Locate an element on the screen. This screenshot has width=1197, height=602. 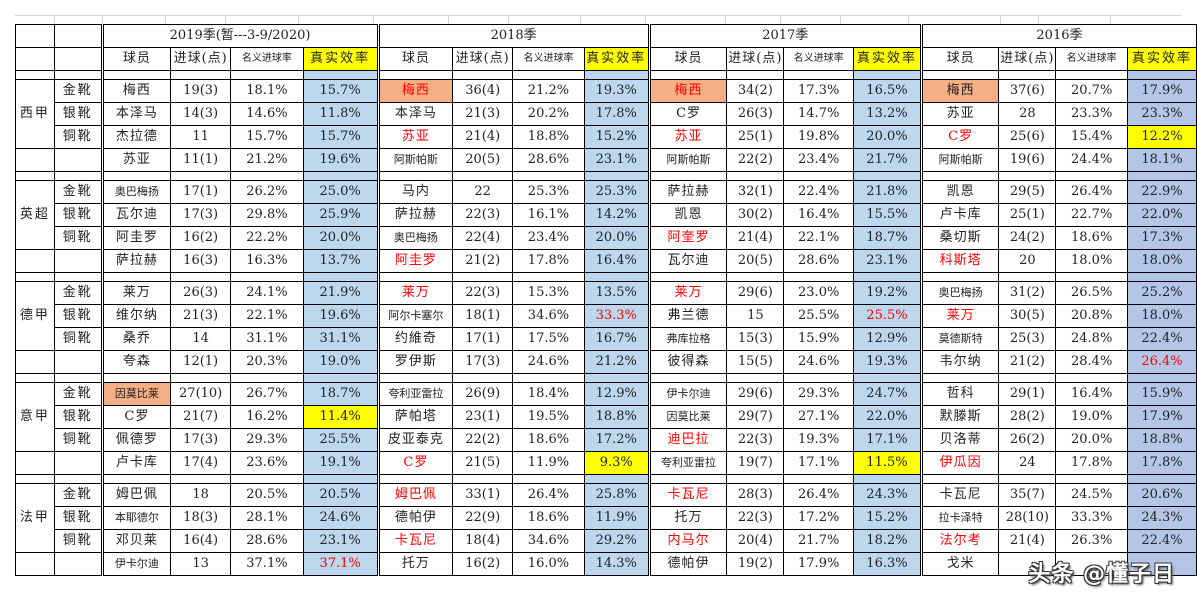
real-efficiency-cell: 15.9% is located at coordinates (1161, 394).